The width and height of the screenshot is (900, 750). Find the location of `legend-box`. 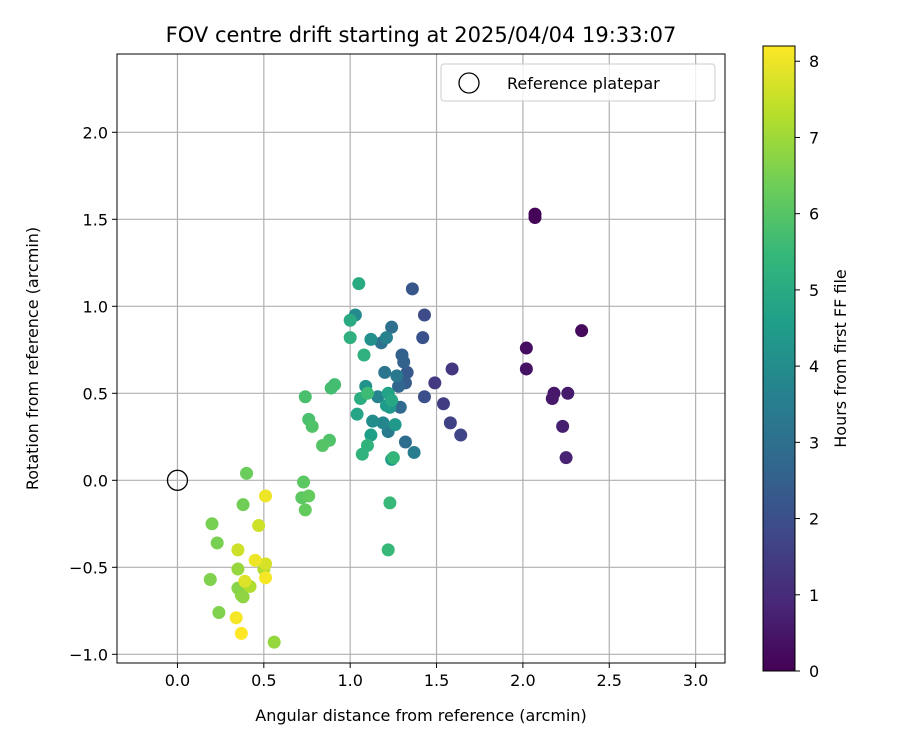

legend-box is located at coordinates (578, 82).